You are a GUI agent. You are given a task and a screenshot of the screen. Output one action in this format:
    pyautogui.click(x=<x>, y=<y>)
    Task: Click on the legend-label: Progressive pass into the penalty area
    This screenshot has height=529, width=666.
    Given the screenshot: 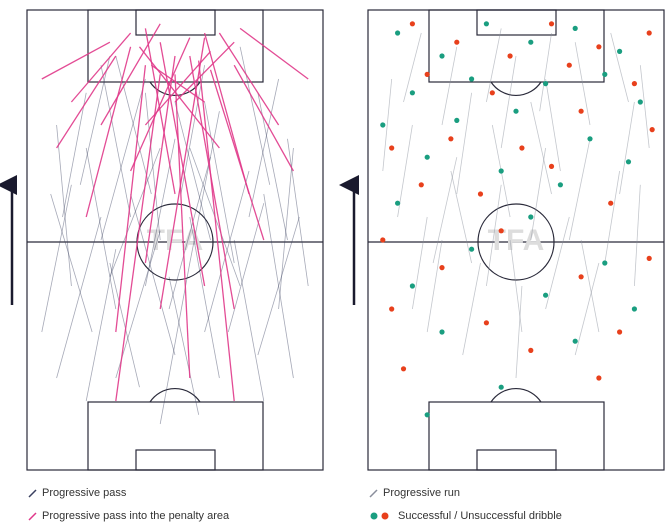 What is the action you would take?
    pyautogui.click(x=136, y=516)
    